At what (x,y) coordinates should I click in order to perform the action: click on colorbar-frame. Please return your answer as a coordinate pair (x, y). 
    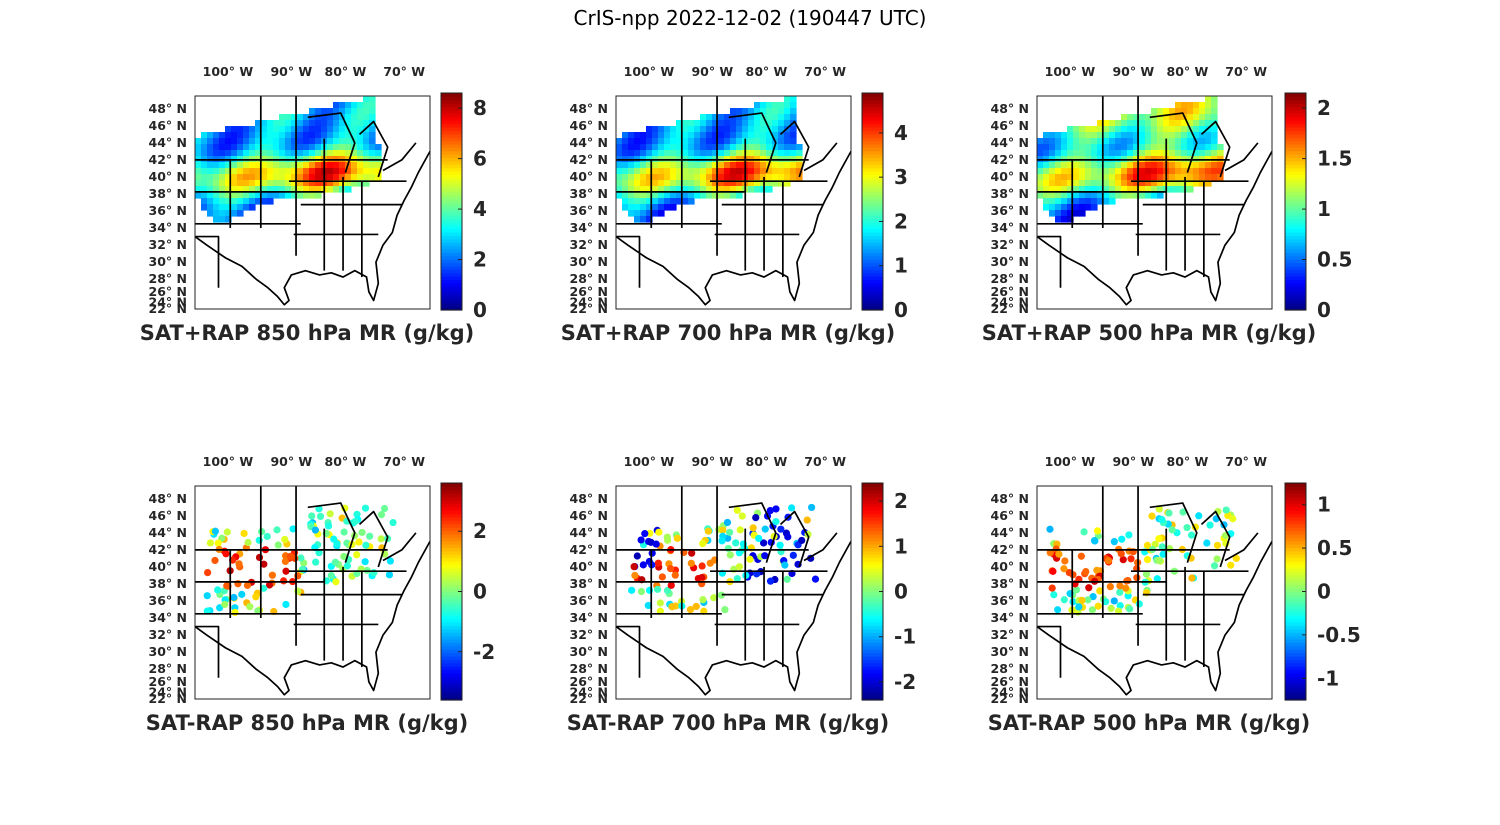
    Looking at the image, I should click on (451, 201).